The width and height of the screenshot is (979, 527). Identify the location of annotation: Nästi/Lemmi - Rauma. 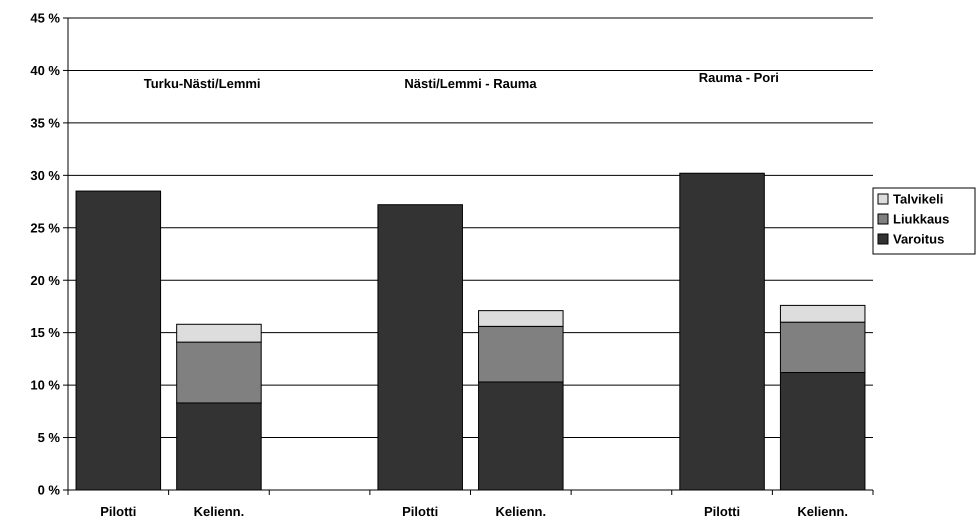
(471, 83).